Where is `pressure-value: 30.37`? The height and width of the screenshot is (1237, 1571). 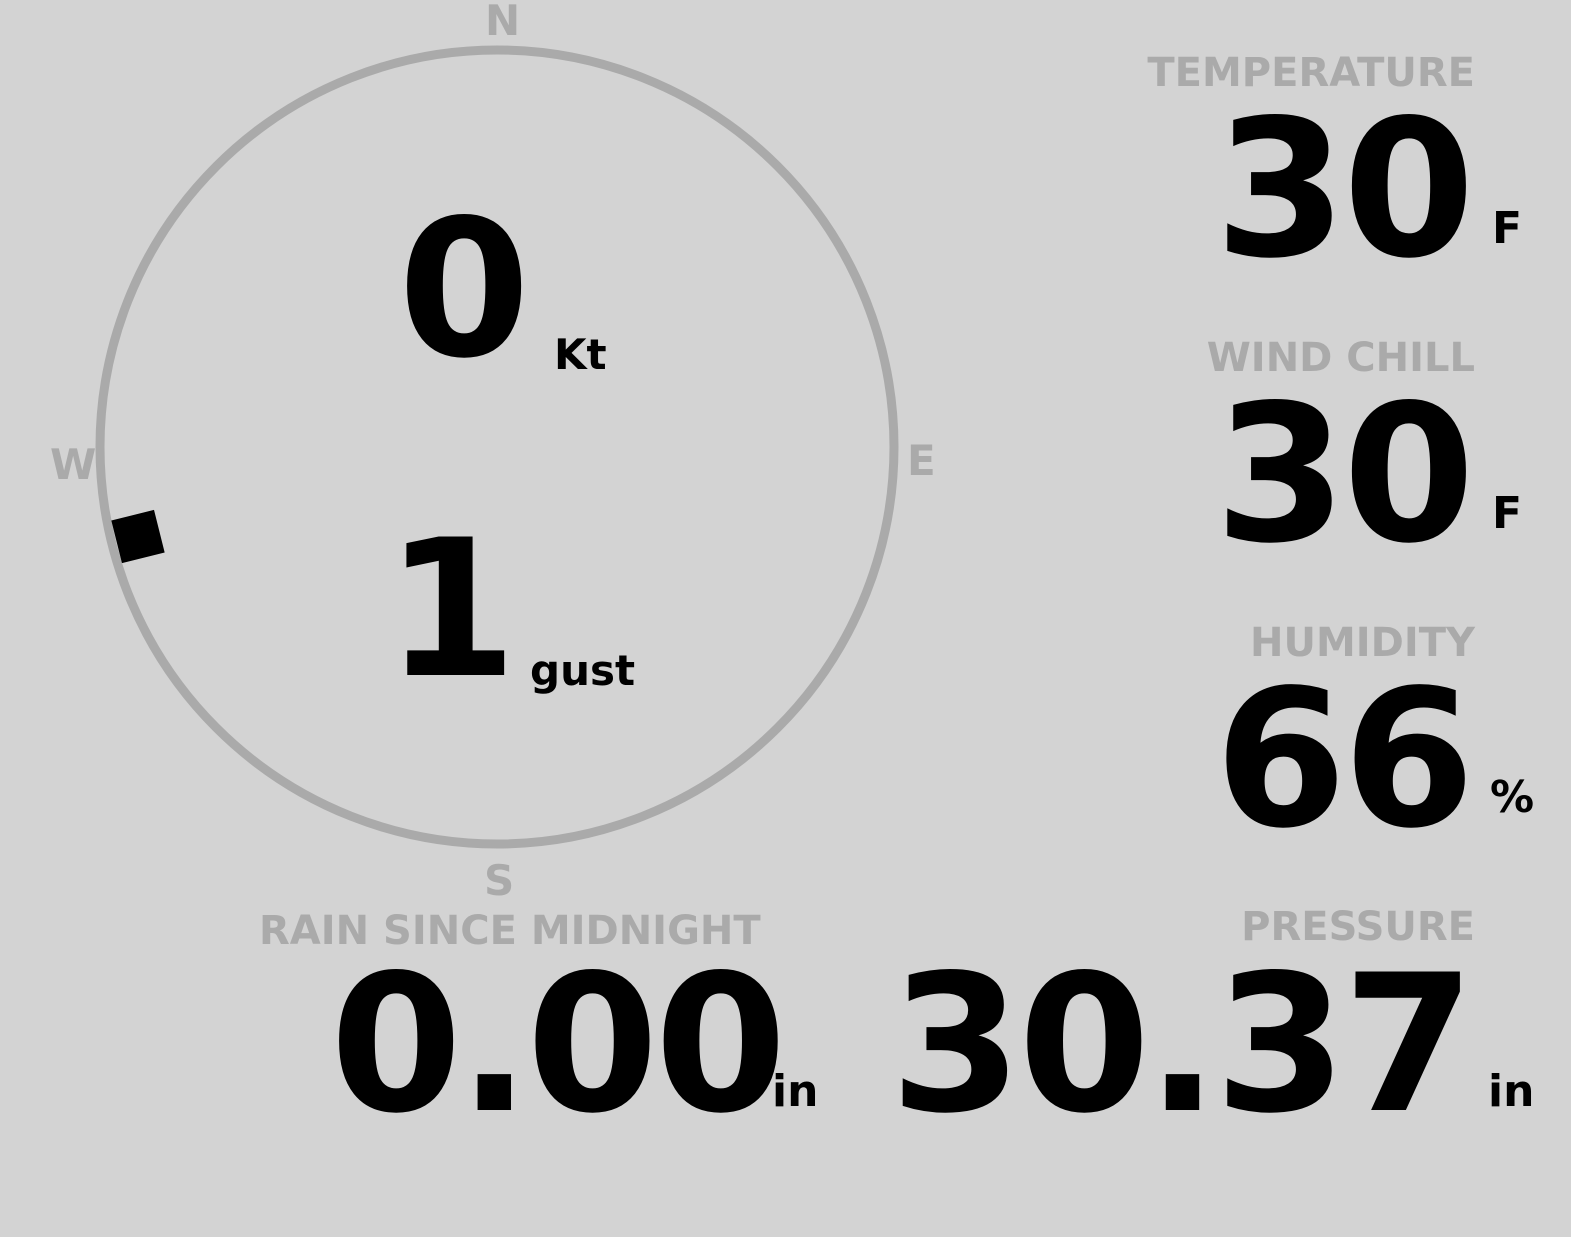 pressure-value: 30.37 is located at coordinates (1182, 1044).